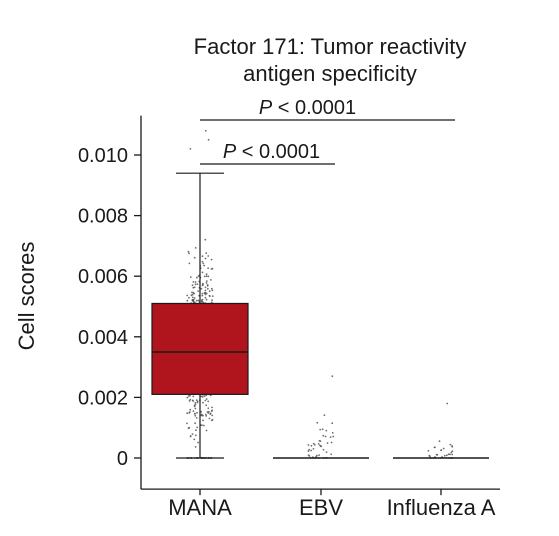 The image size is (559, 536). What do you see at coordinates (103, 277) in the screenshot?
I see `y-tick-label: 0.006` at bounding box center [103, 277].